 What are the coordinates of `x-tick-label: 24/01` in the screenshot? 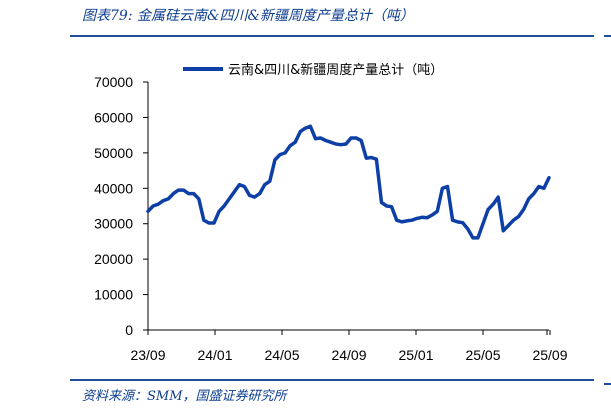 It's located at (214, 355).